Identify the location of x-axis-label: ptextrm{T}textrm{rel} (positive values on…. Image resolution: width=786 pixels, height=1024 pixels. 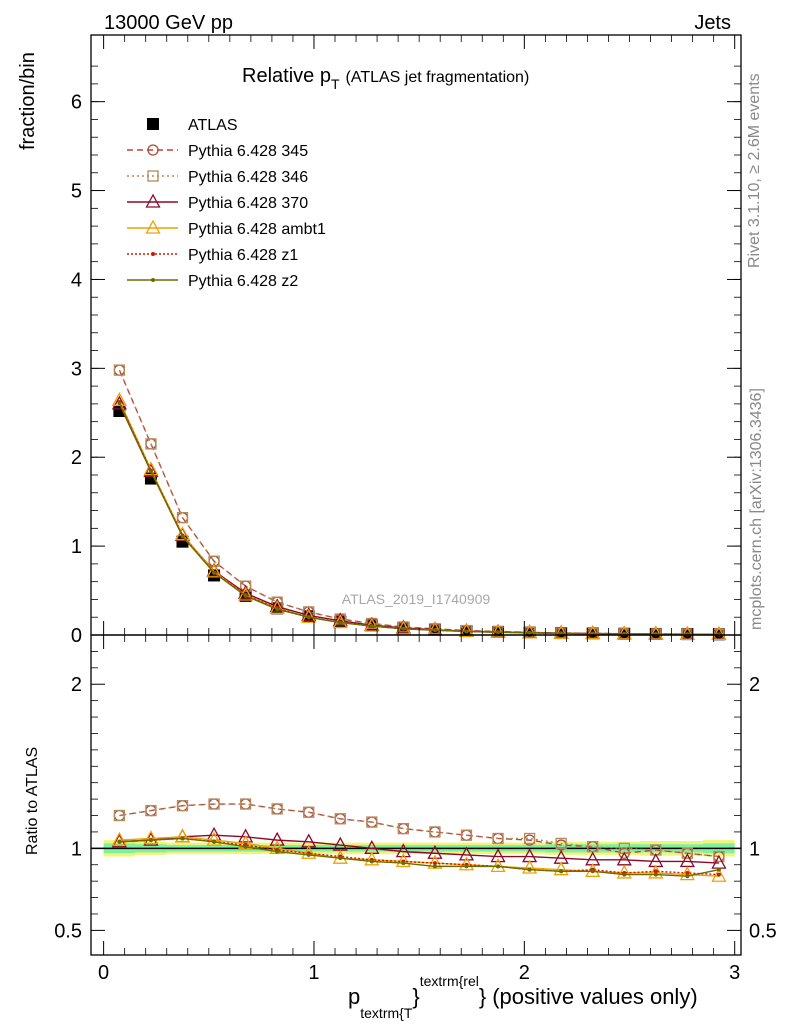
(523, 997).